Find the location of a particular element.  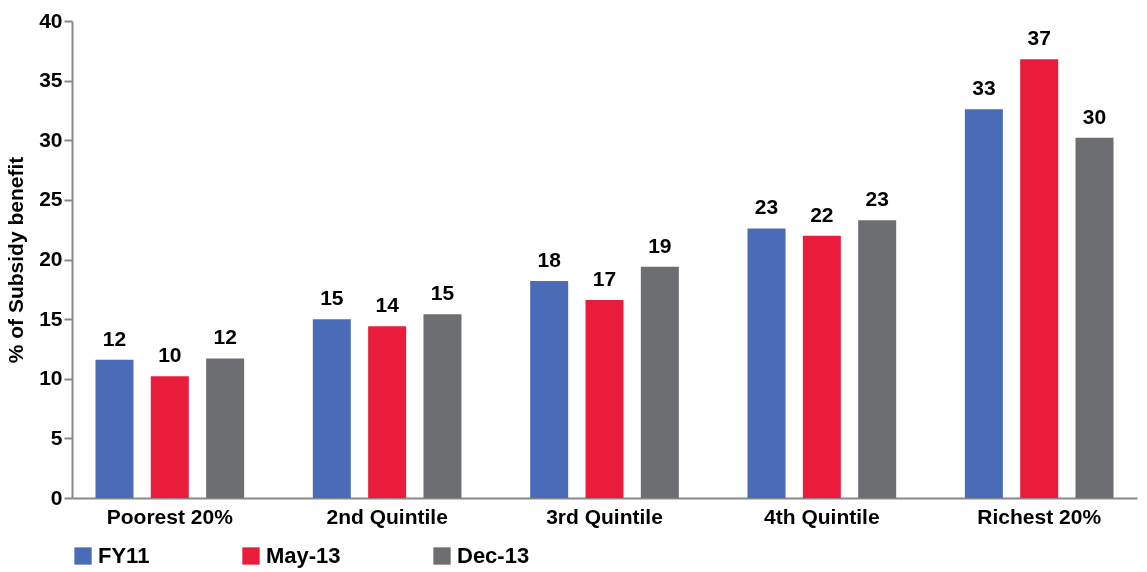

y-axis-title: % of Subsidy benefit is located at coordinates (16, 260).